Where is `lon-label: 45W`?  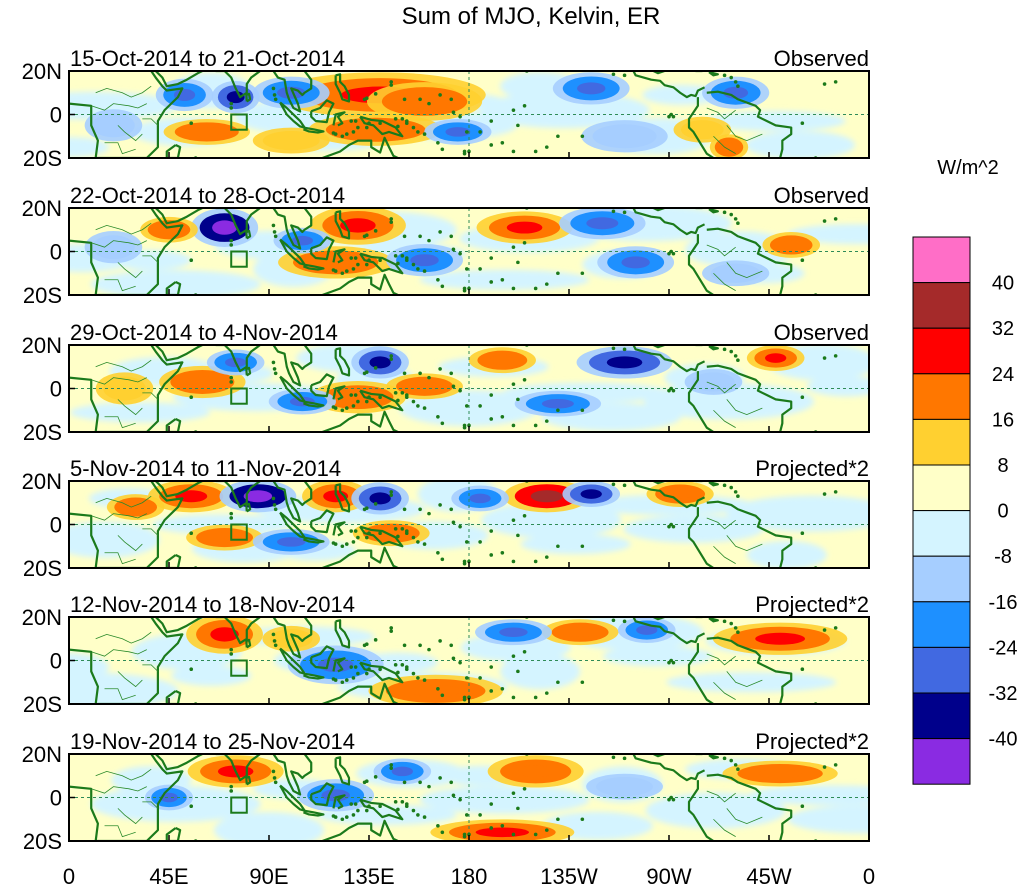 lon-label: 45W is located at coordinates (768, 876).